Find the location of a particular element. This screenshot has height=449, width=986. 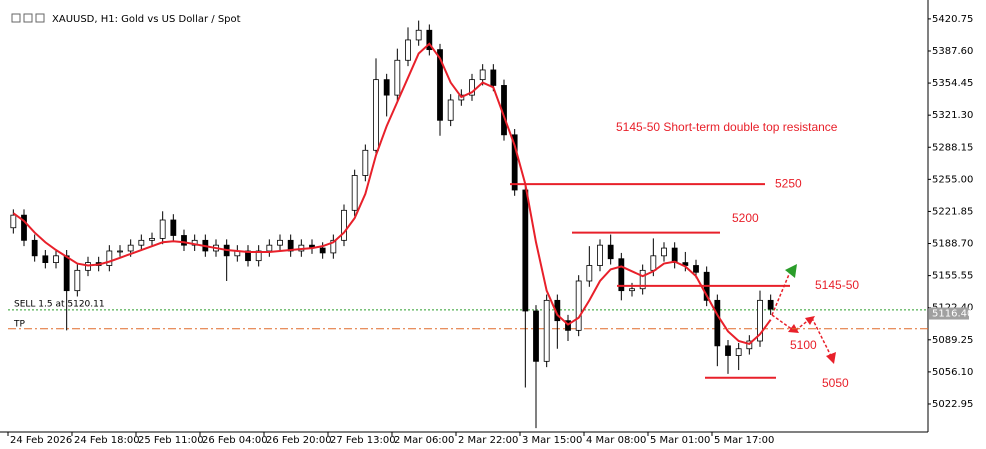

x-tick-label: 5 Mar 01:00 is located at coordinates (680, 440).